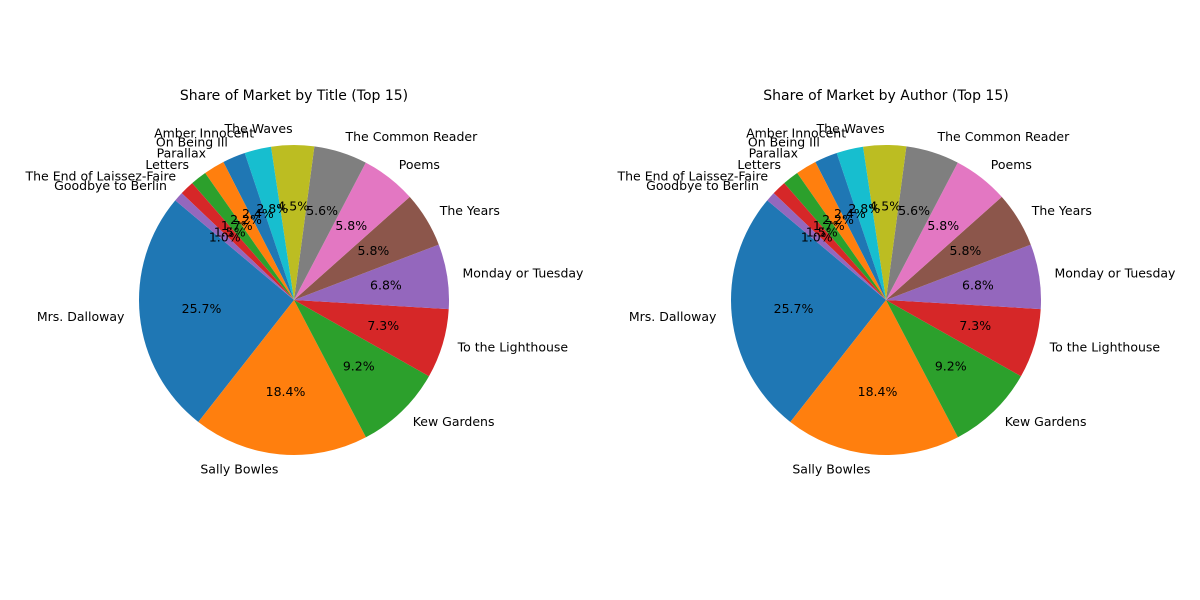 The height and width of the screenshot is (600, 1200). I want to click on pie-wedges-by-title, so click(293, 300).